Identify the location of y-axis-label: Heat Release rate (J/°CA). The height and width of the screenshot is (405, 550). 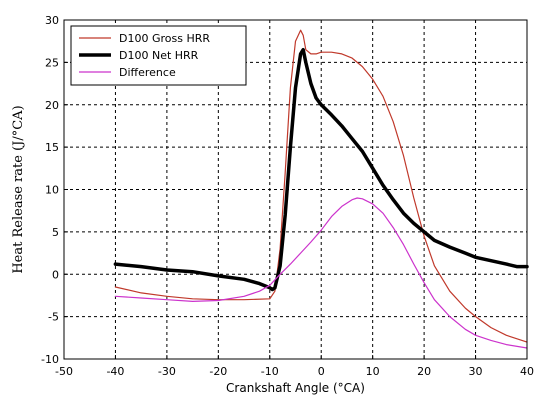
(18, 189).